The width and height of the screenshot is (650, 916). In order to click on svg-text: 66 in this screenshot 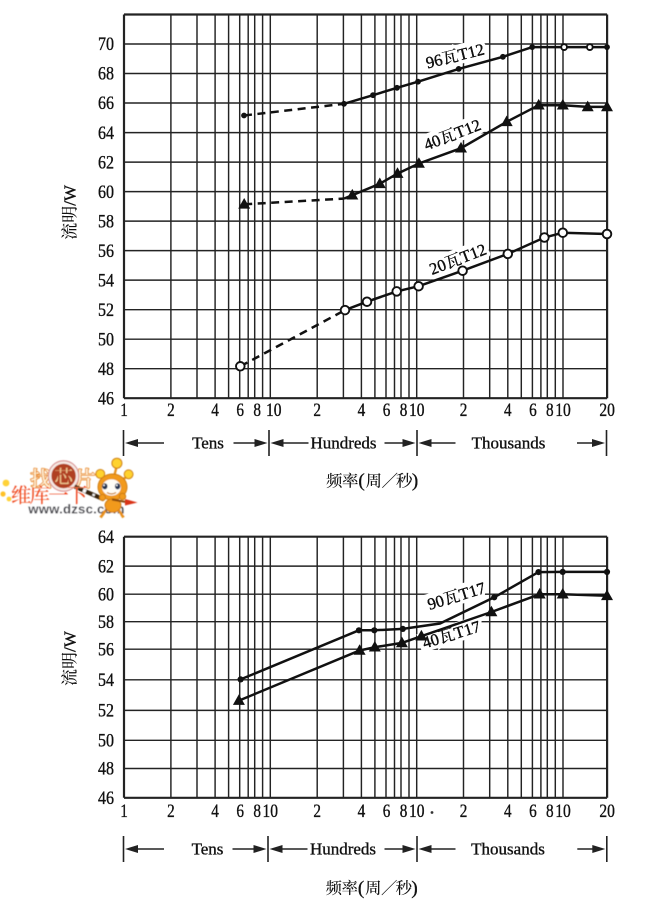, I will do `click(106, 104)`.